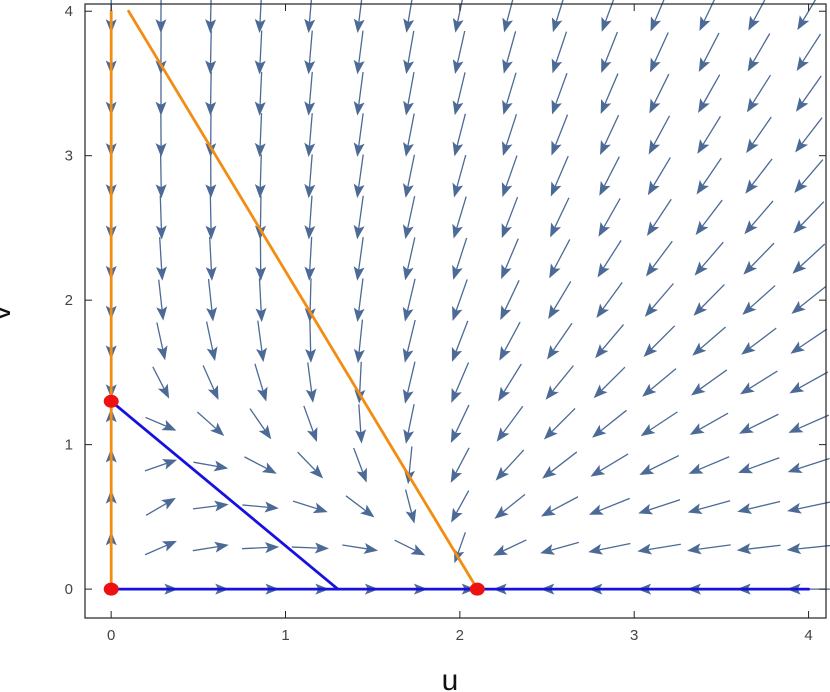 The height and width of the screenshot is (692, 830). Describe the element at coordinates (285, 635) in the screenshot. I see `x-tick-label: 1` at that location.